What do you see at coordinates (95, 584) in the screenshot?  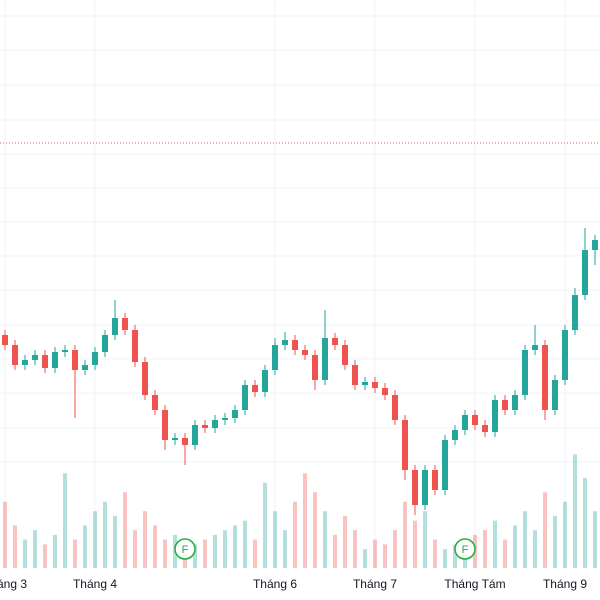 I see `x-tick-label: Tháng 4` at bounding box center [95, 584].